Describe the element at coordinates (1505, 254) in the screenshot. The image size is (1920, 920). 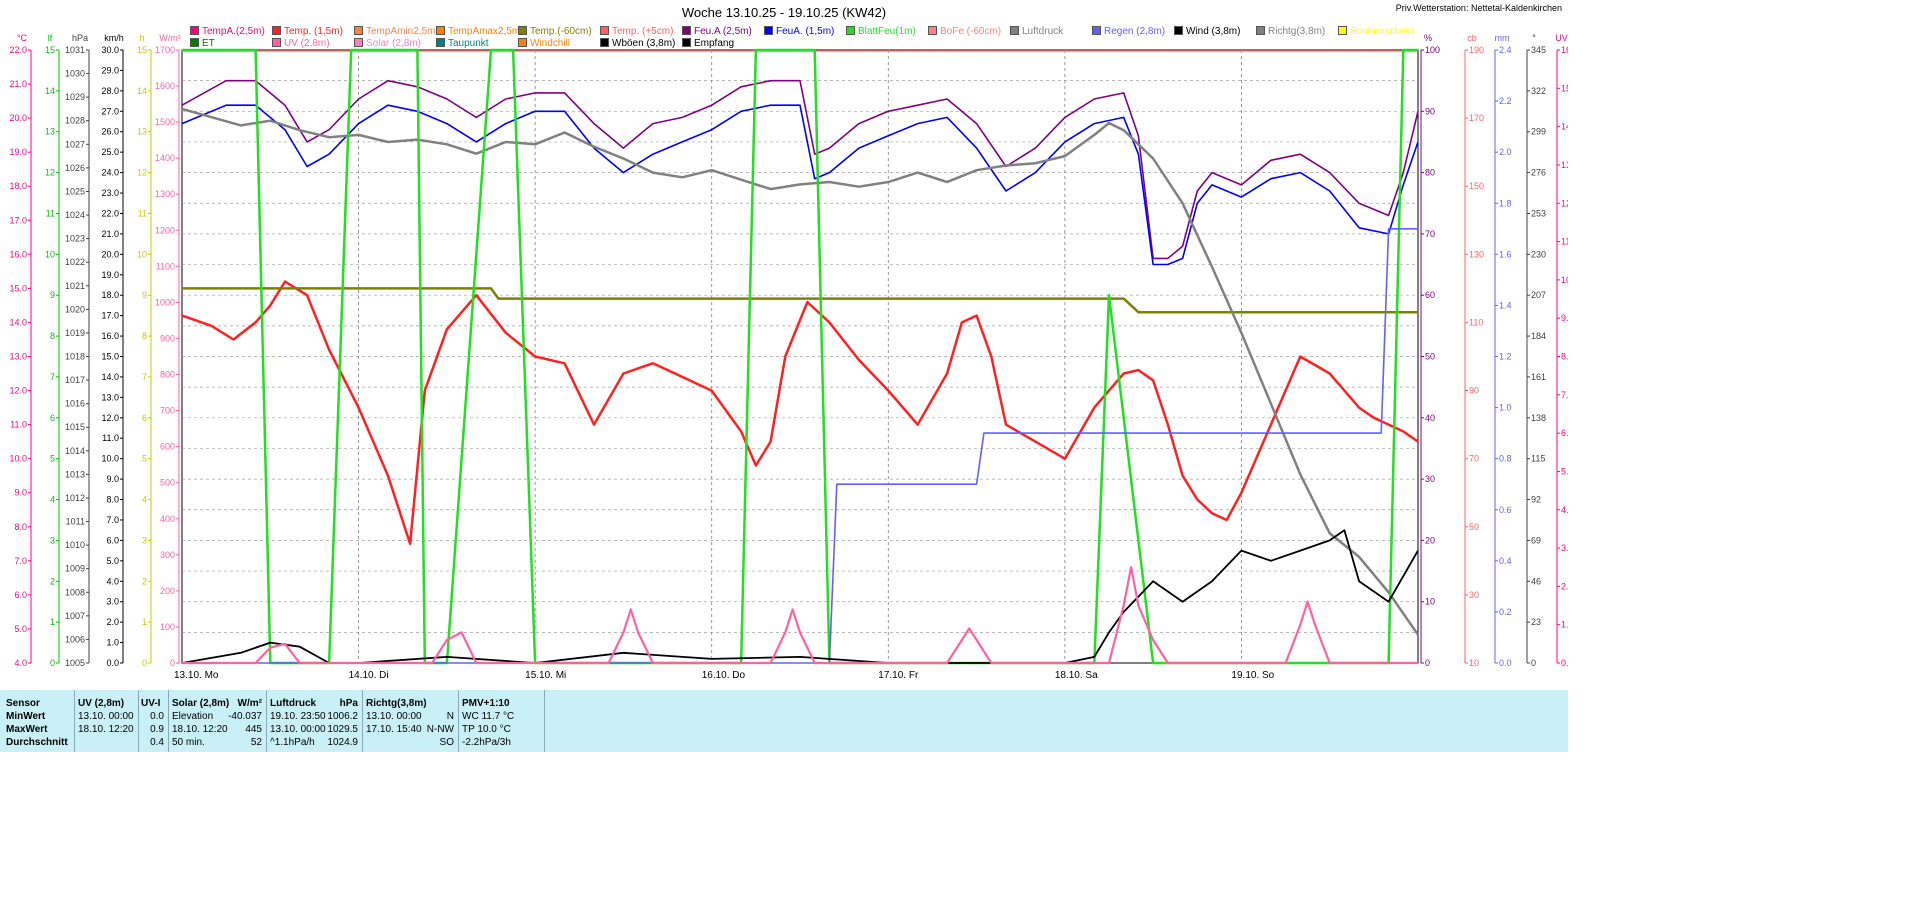
I see `right-axis-tick-label: 1.6` at that location.